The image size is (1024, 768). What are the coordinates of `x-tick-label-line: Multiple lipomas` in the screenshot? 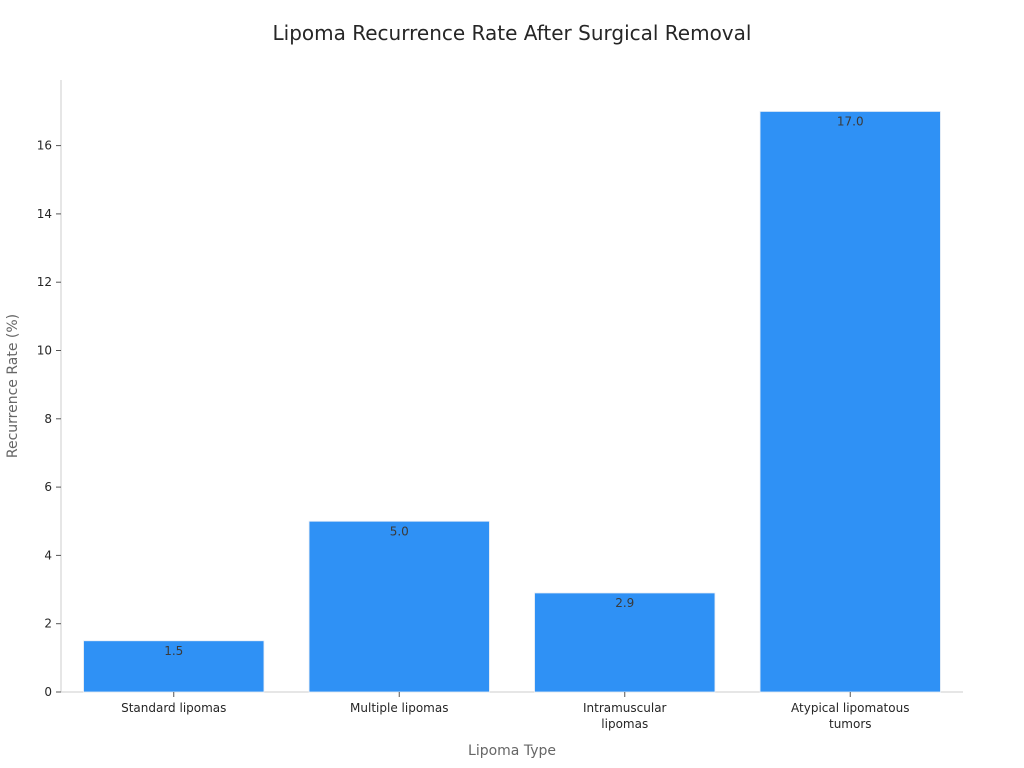 It's located at (399, 708).